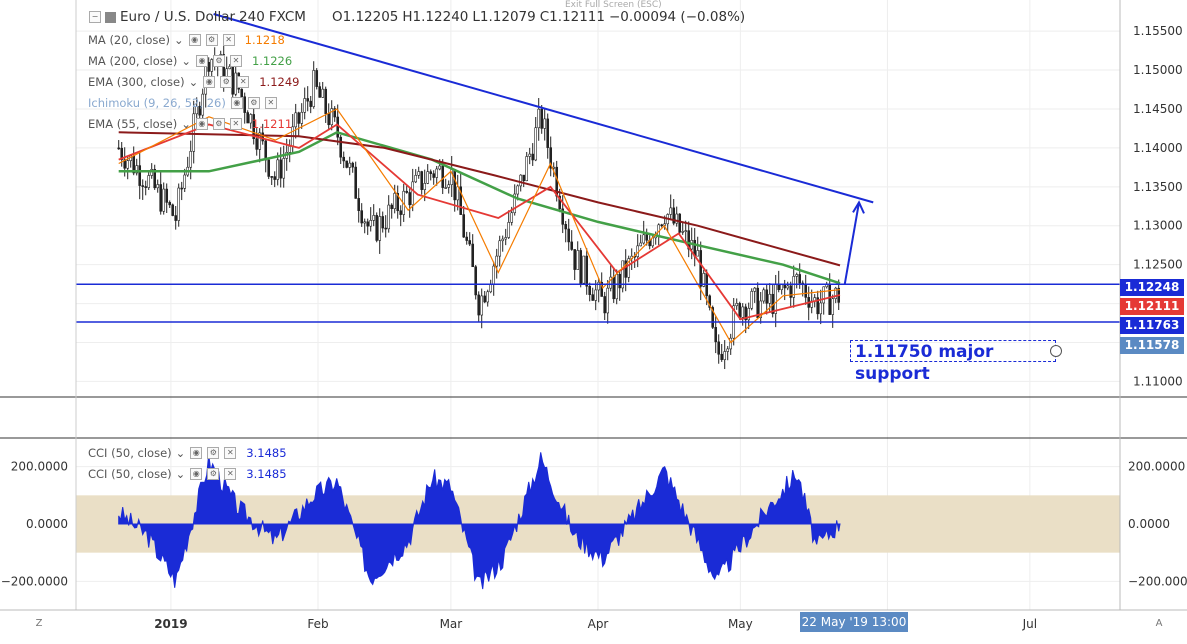  What do you see at coordinates (287, 17) in the screenshot?
I see `symbol-source: FXCM` at bounding box center [287, 17].